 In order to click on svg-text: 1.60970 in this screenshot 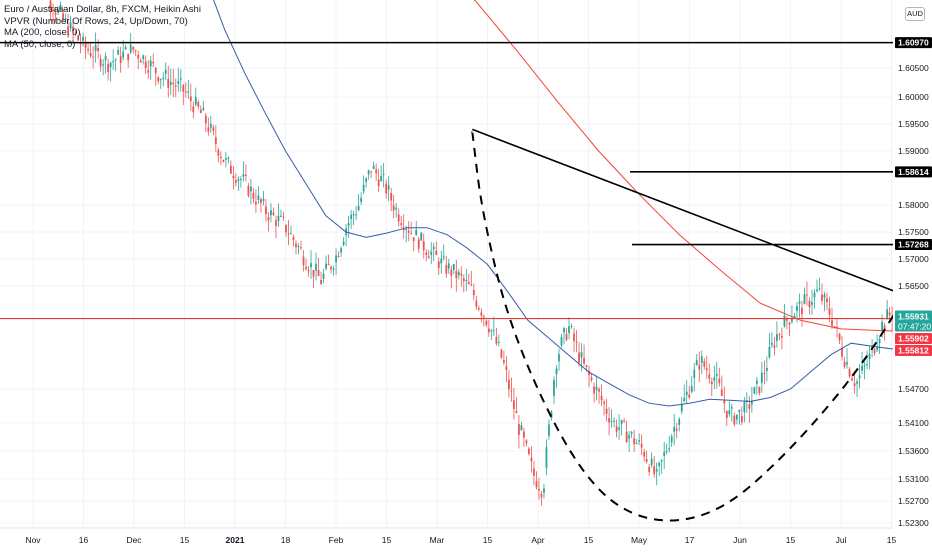, I will do `click(913, 43)`.